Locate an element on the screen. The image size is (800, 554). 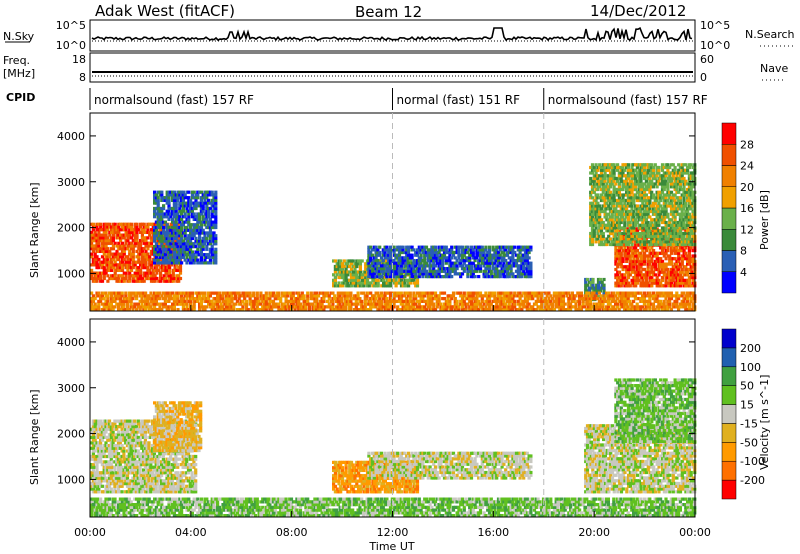
freq-panel is located at coordinates (392, 67).